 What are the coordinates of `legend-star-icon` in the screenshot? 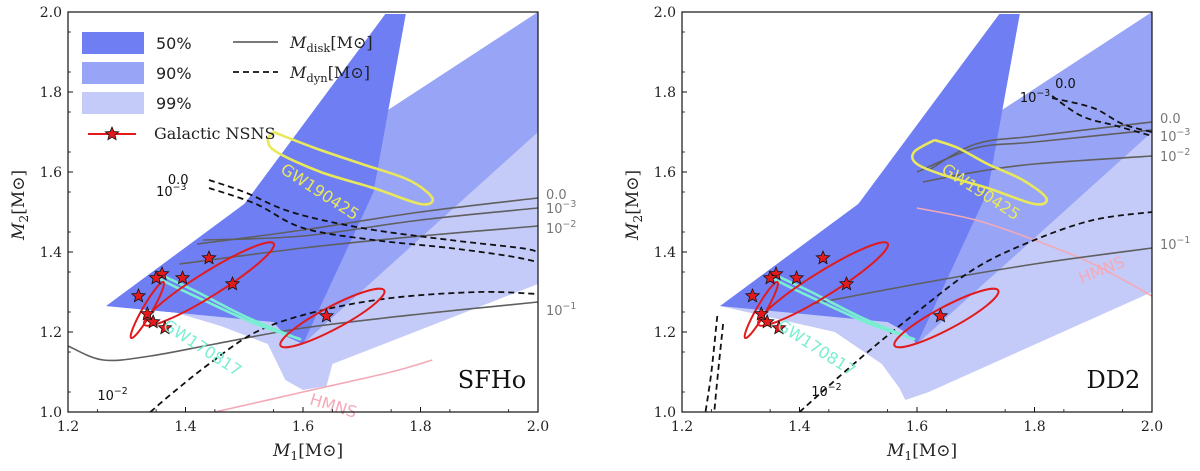 It's located at (112, 133).